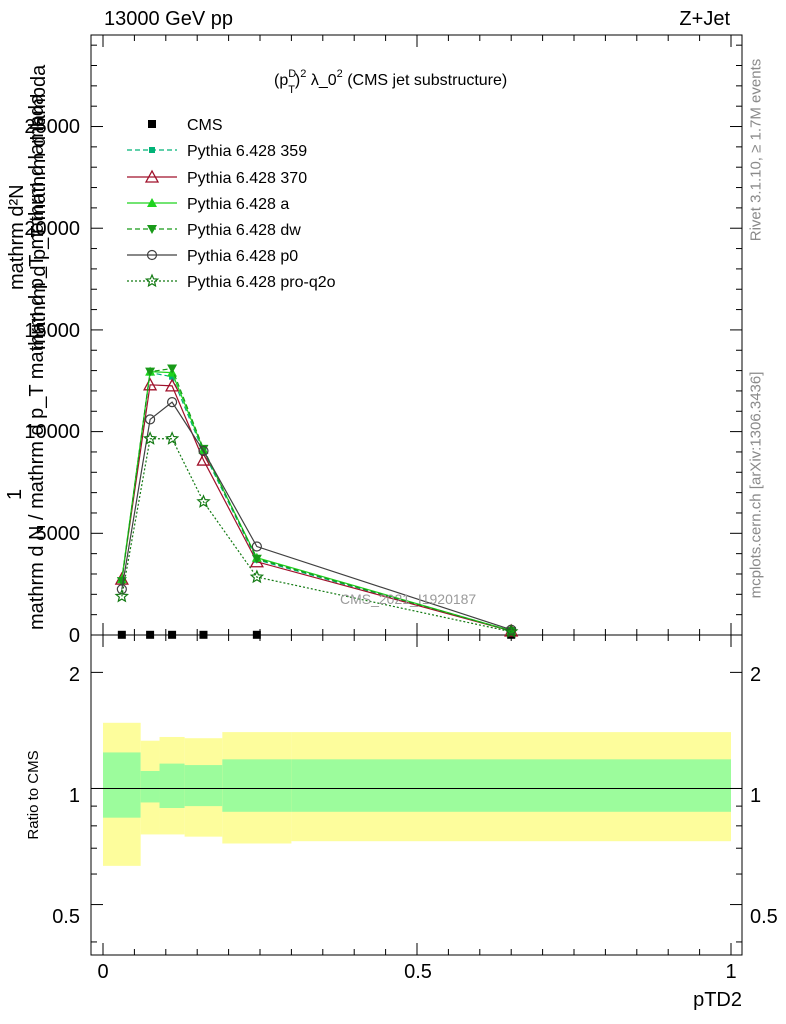  Describe the element at coordinates (74, 796) in the screenshot. I see `ratio-y-tick-label: 1` at that location.